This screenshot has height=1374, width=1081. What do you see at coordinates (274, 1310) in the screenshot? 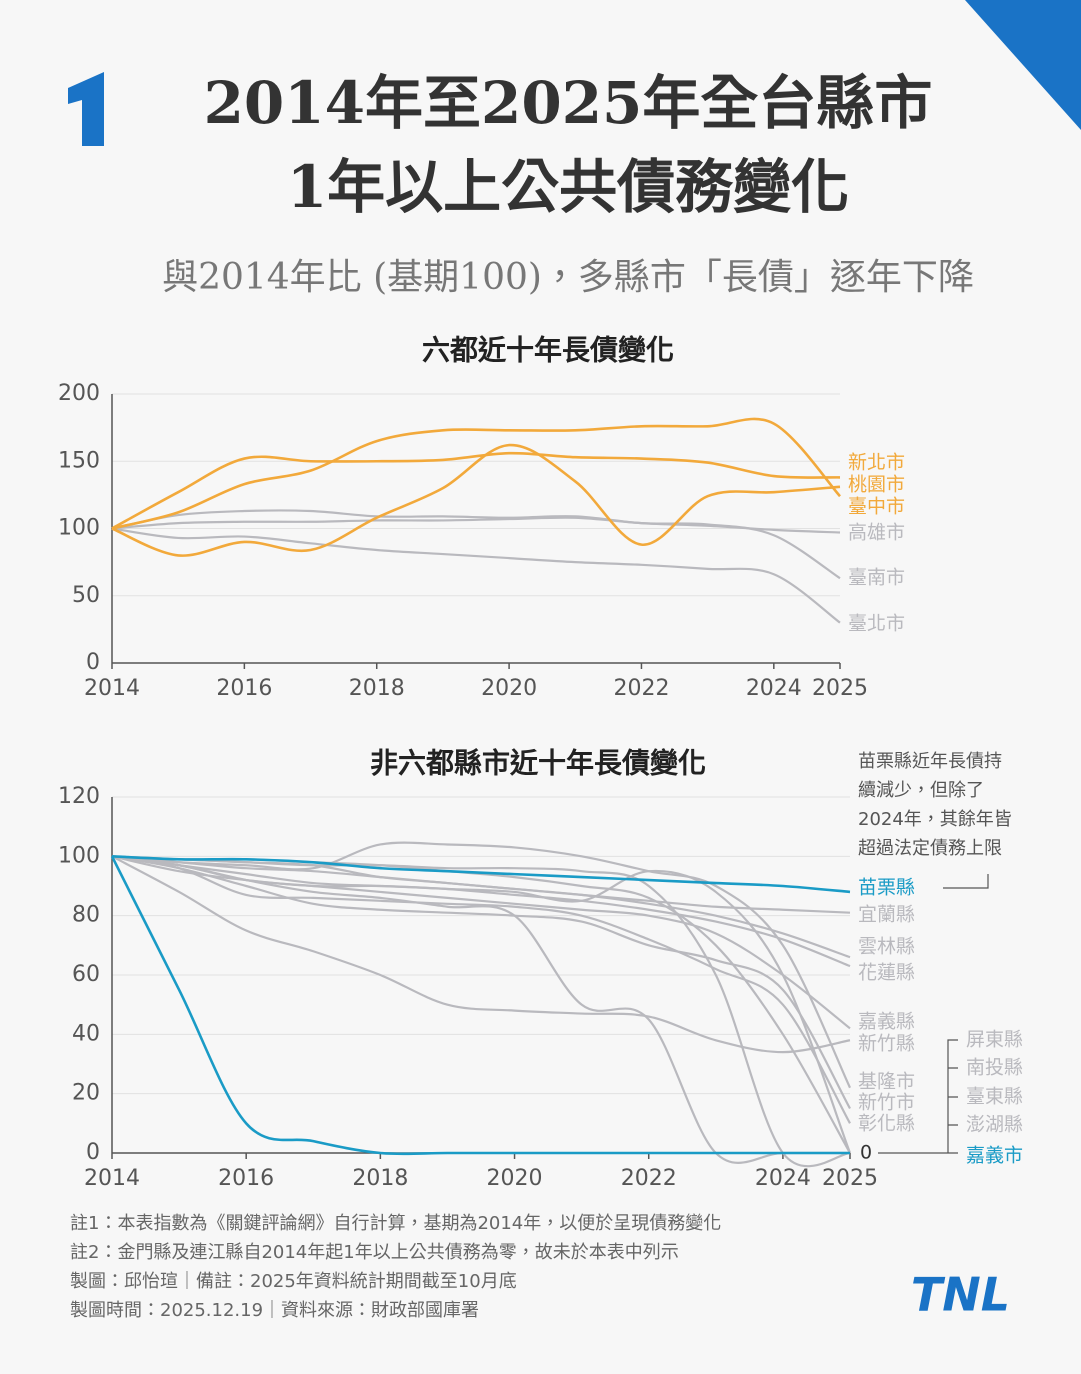
I see `note: 製圖時間：2025.12.19｜資料來源：財政部國庫署` at bounding box center [274, 1310].